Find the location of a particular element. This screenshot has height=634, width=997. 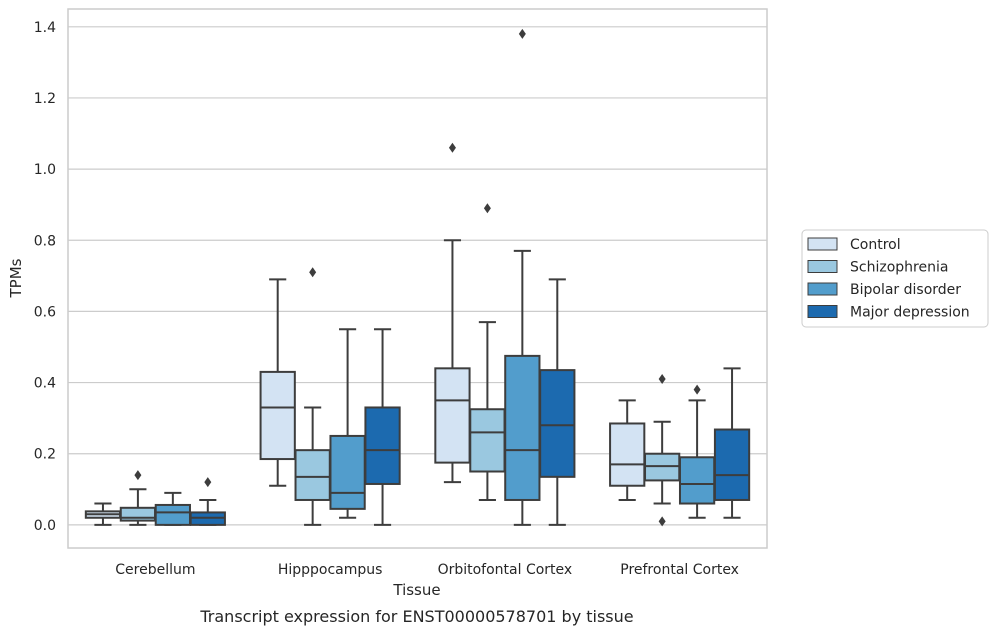

y-tick-label: 1.4 is located at coordinates (45, 28).